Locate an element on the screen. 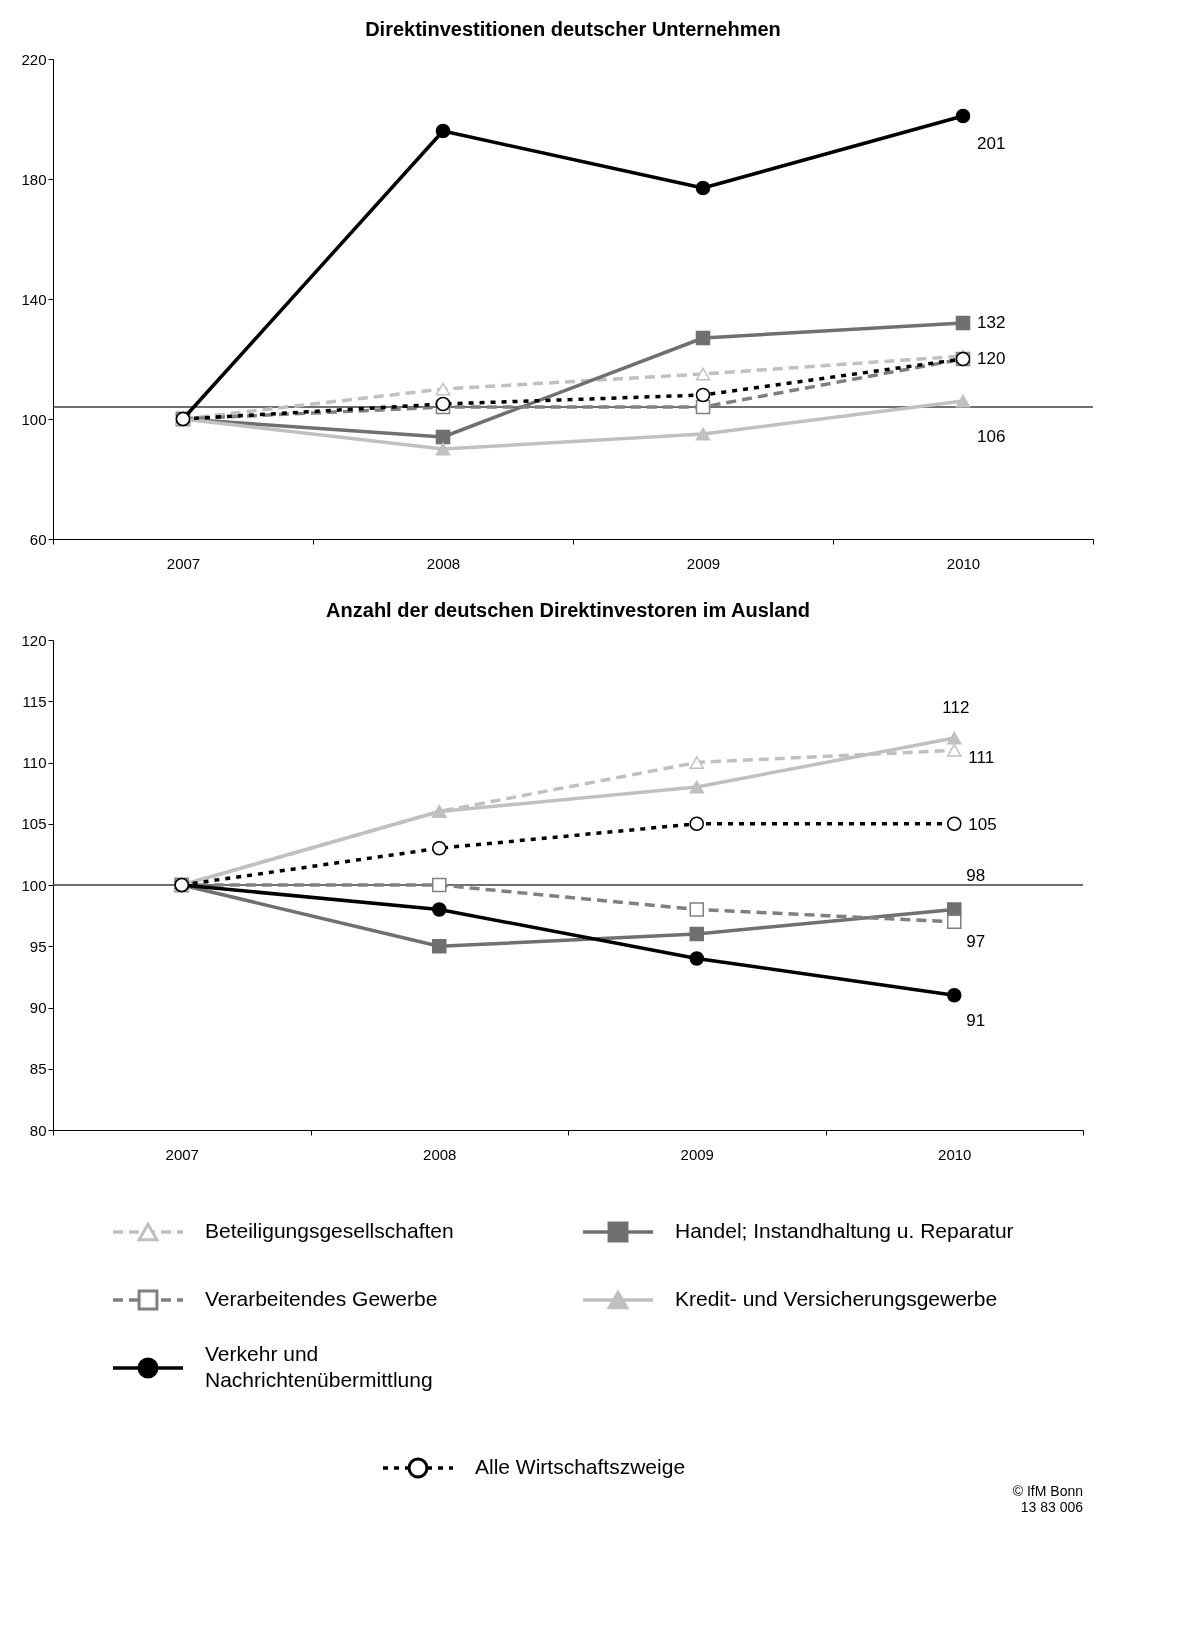  y-tick-label: 105 is located at coordinates (34, 824).